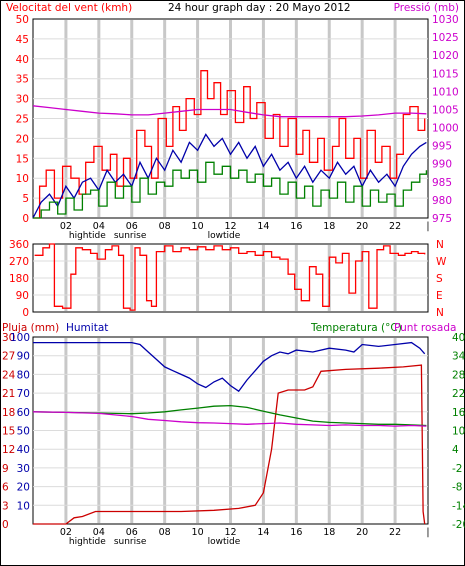 This screenshot has height=566, width=465. Describe the element at coordinates (23, 413) in the screenshot. I see `humidity-y-tick-60: 60` at that location.